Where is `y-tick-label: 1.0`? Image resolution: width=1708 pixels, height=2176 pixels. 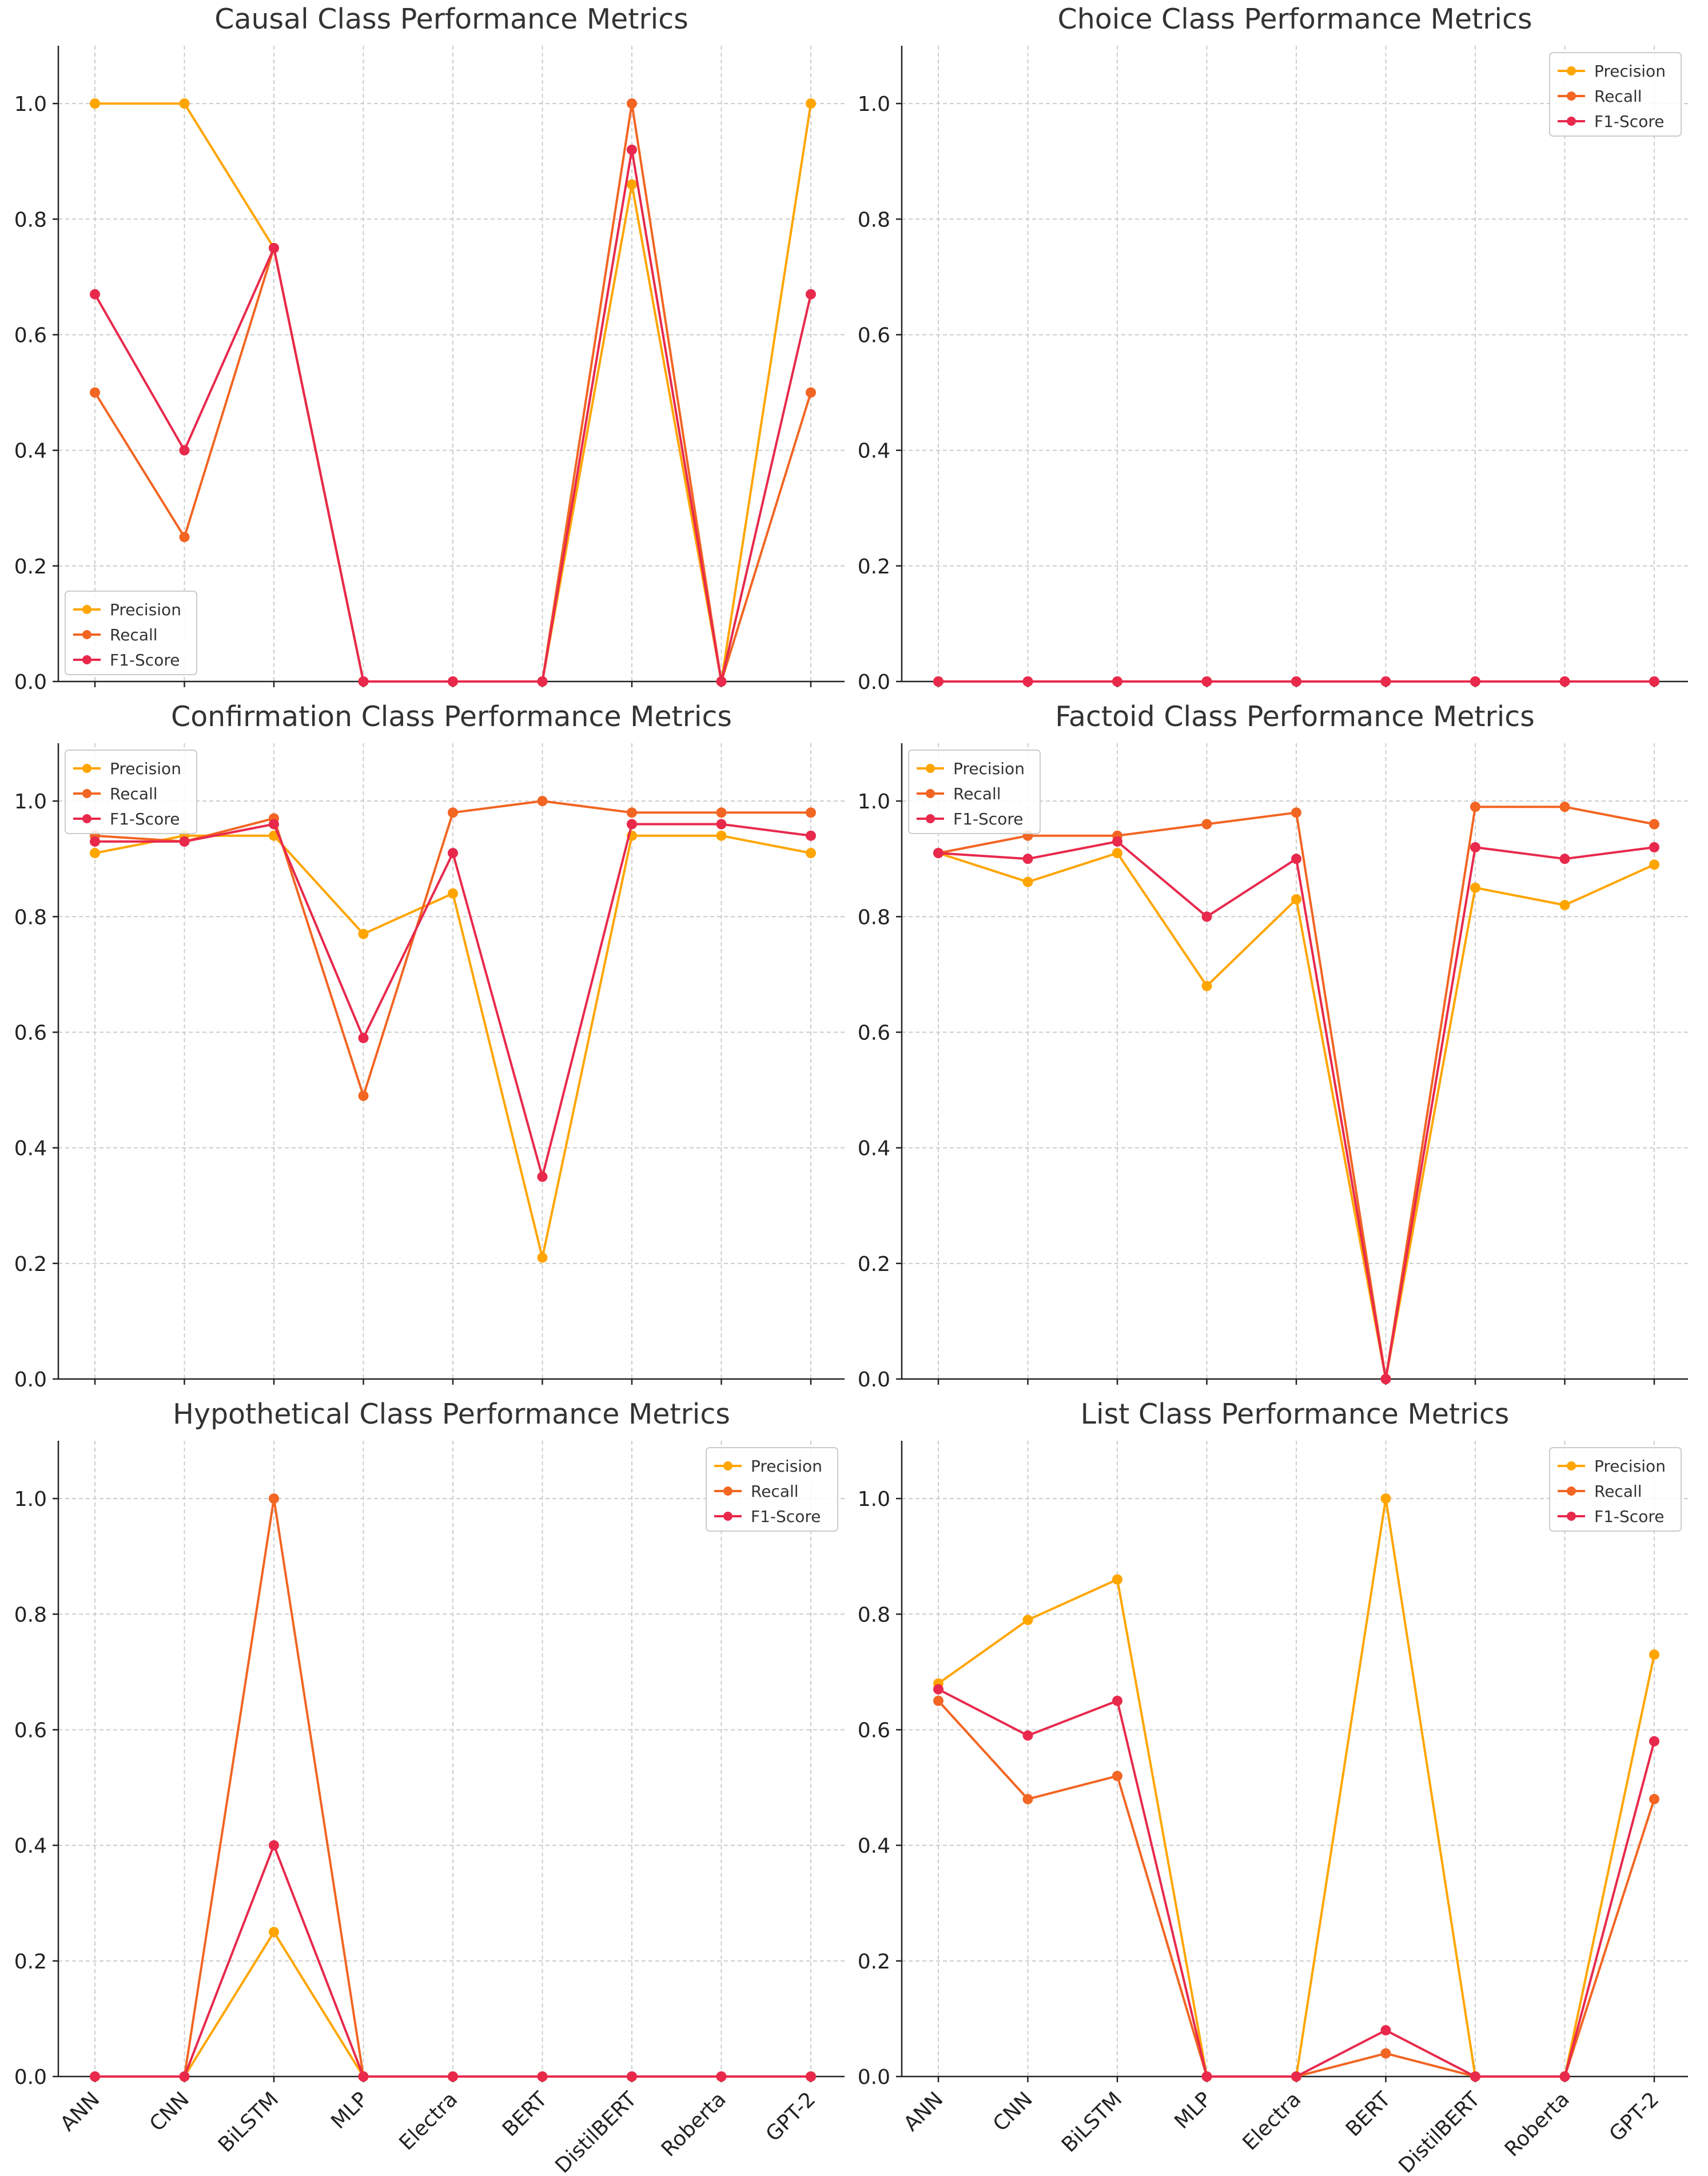 y-tick-label: 1.0 is located at coordinates (30, 1499).